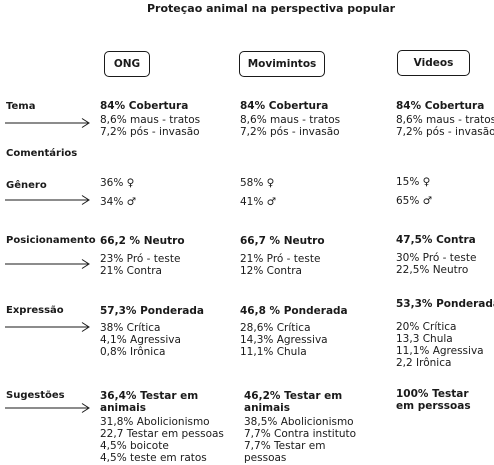 The height and width of the screenshot is (465, 494). Describe the element at coordinates (257, 183) in the screenshot. I see `genero-mov-female: 58% ♀` at that location.